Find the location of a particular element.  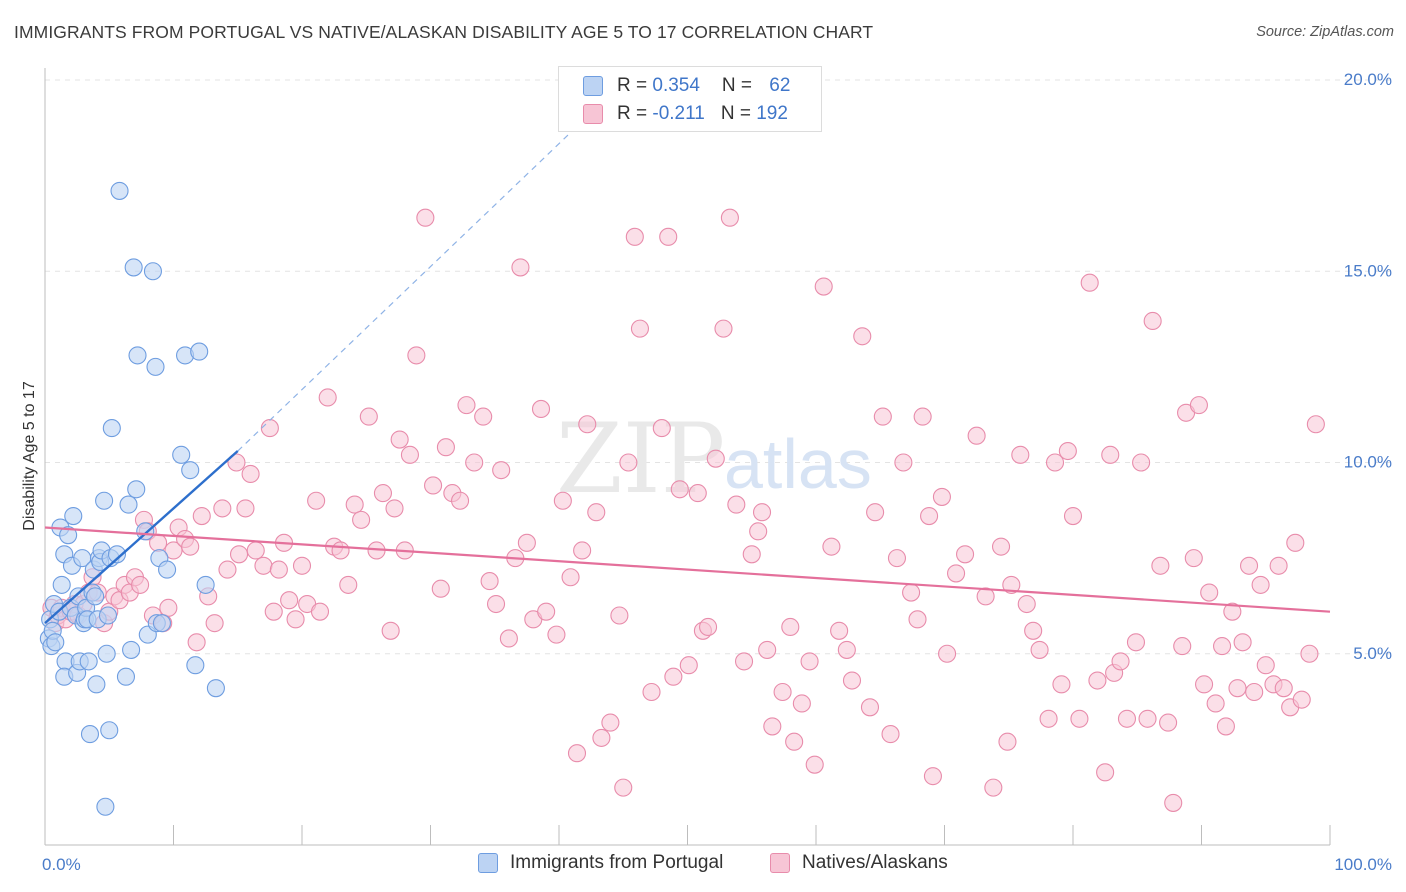

legend-n-value: 62 is located at coordinates (780, 85).